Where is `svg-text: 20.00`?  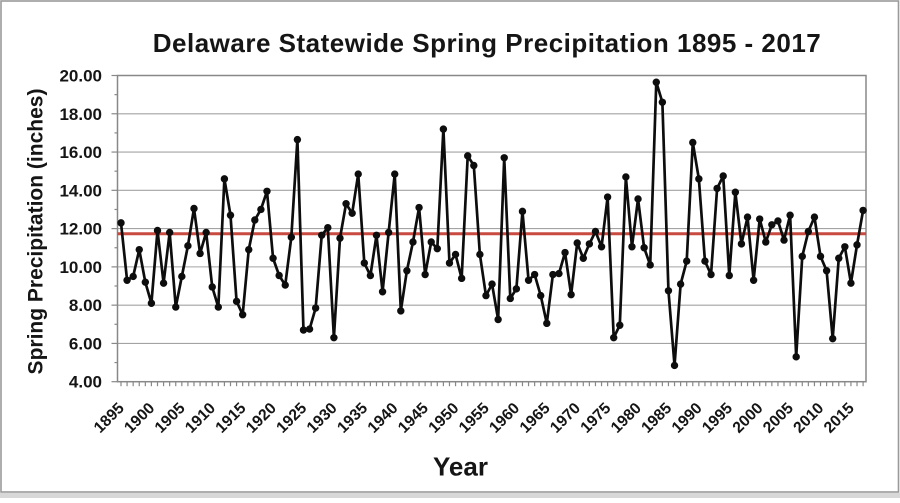
svg-text: 20.00 is located at coordinates (80, 76).